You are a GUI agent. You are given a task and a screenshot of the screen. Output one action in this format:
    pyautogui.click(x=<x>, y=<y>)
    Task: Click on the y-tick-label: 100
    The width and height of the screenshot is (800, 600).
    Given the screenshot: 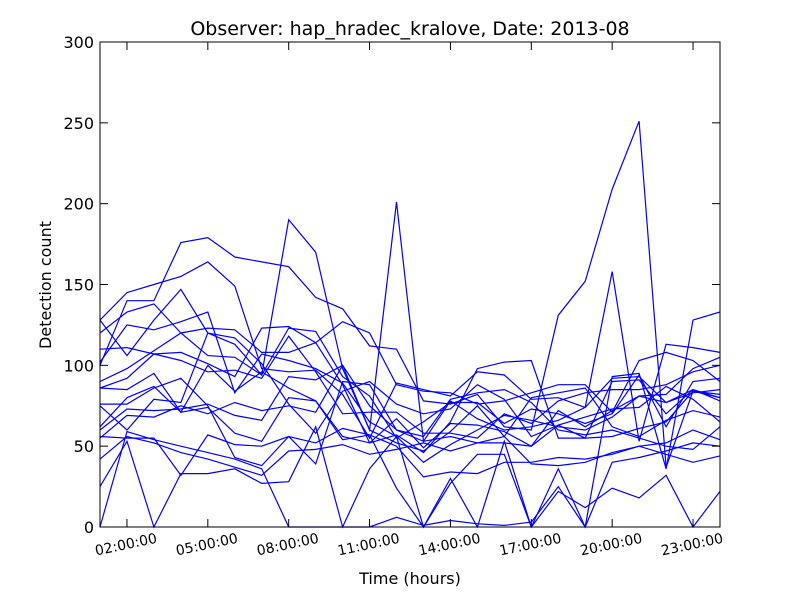 What is the action you would take?
    pyautogui.click(x=78, y=365)
    